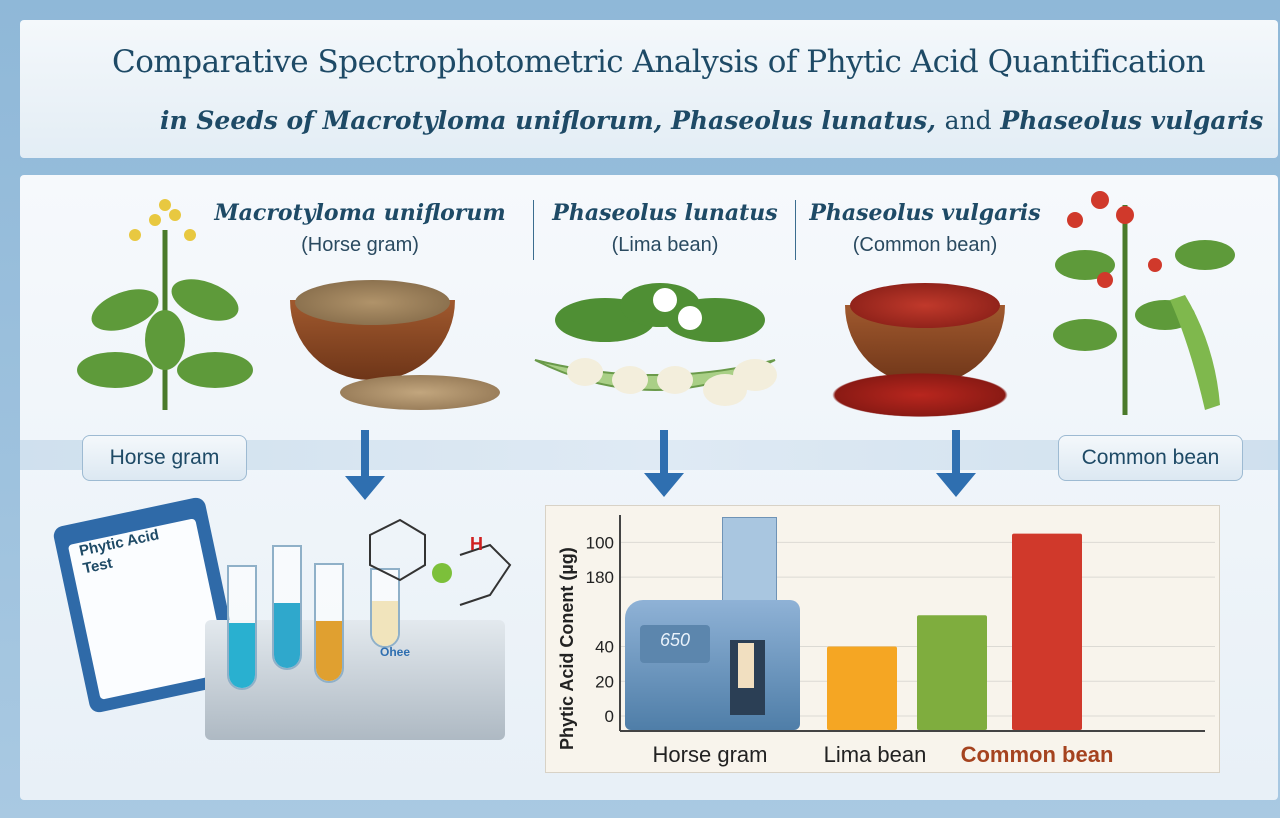 This screenshot has height=818, width=1280. What do you see at coordinates (360, 245) in the screenshot?
I see `species-common: (Horse gram)` at bounding box center [360, 245].